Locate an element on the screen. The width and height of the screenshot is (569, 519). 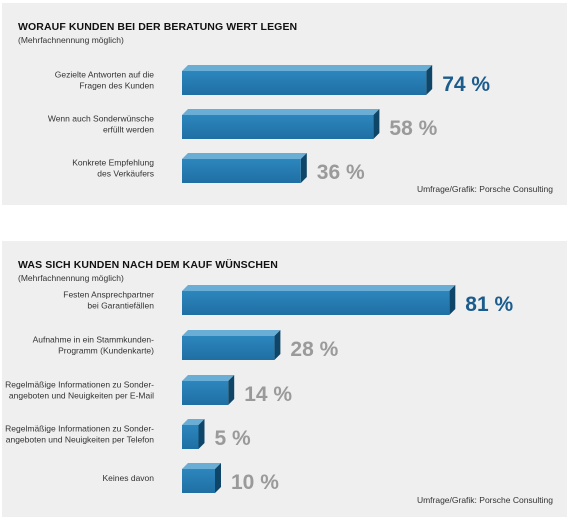
category-label: Konkrete Empfehlung is located at coordinates (113, 163).